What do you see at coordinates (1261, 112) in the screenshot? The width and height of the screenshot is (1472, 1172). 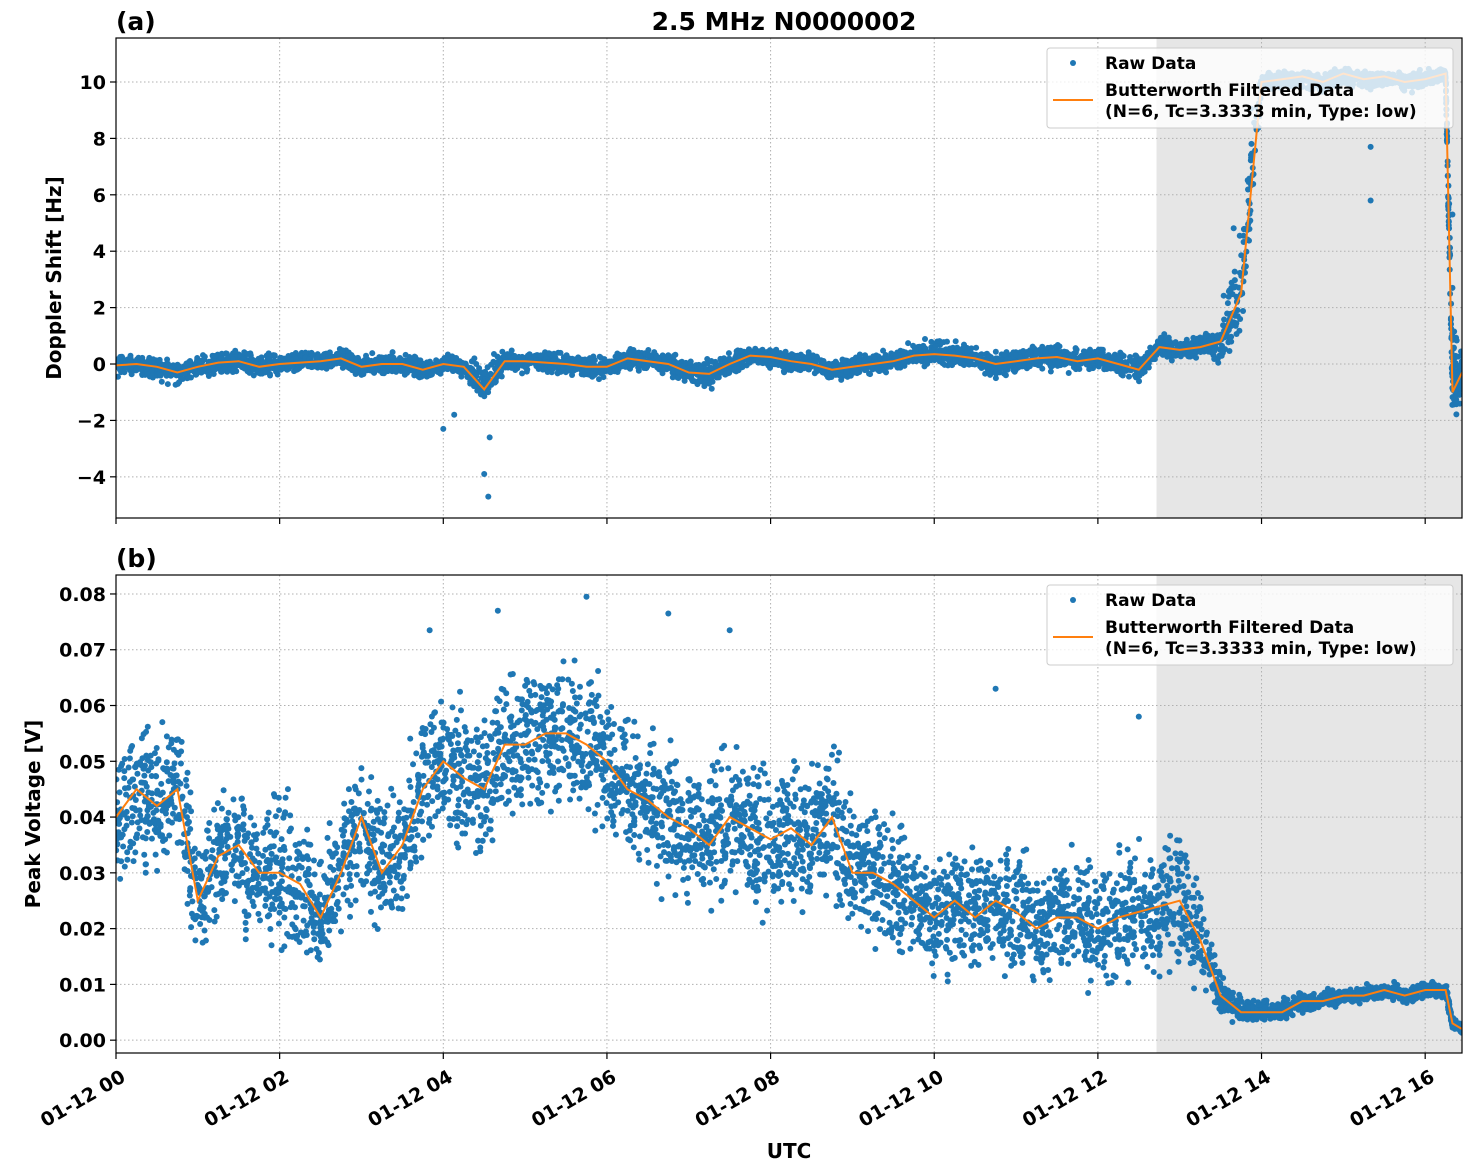 I see `legend-filtered-params: (N=6, Tc=3.3333 min, Type: low)` at bounding box center [1261, 112].